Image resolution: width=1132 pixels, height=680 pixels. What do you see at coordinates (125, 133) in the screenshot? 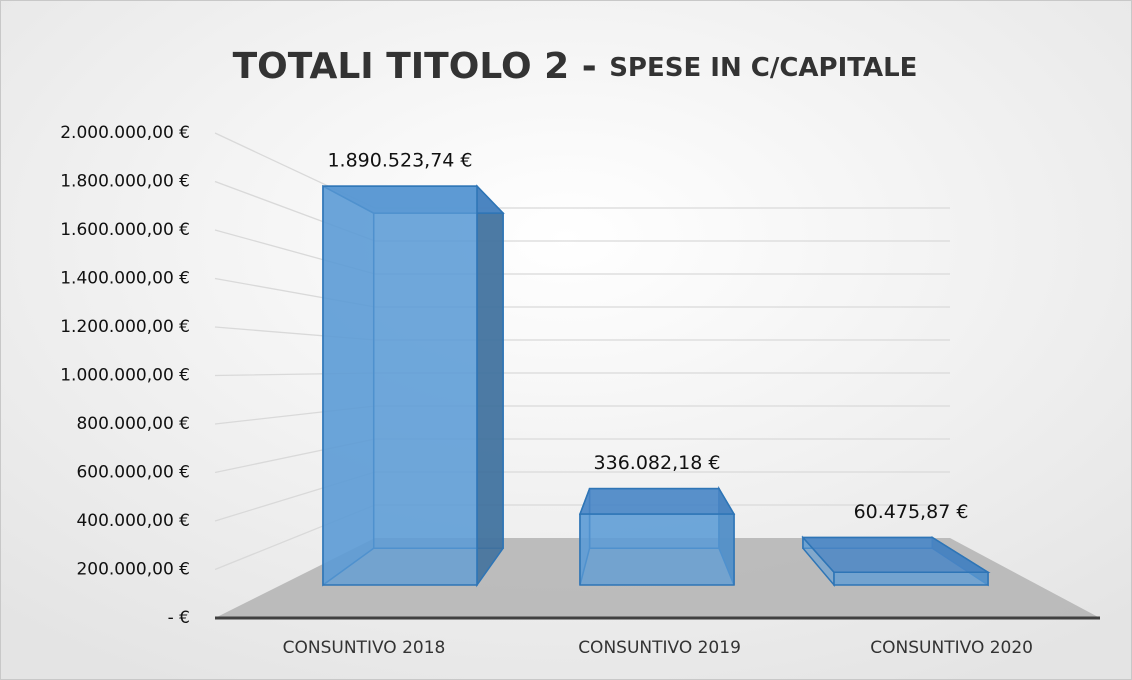
I see `y-tick-label: 2.000.000,00 €` at bounding box center [125, 133].